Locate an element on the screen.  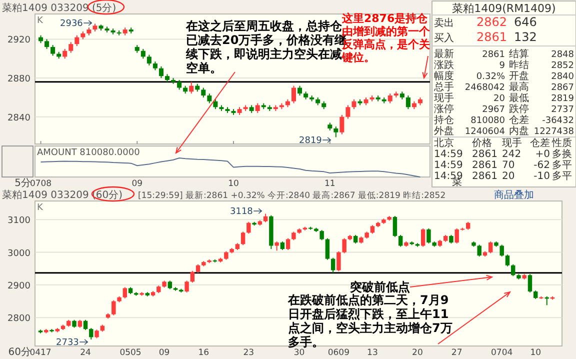
text: 70 is located at coordinates (508, 165).